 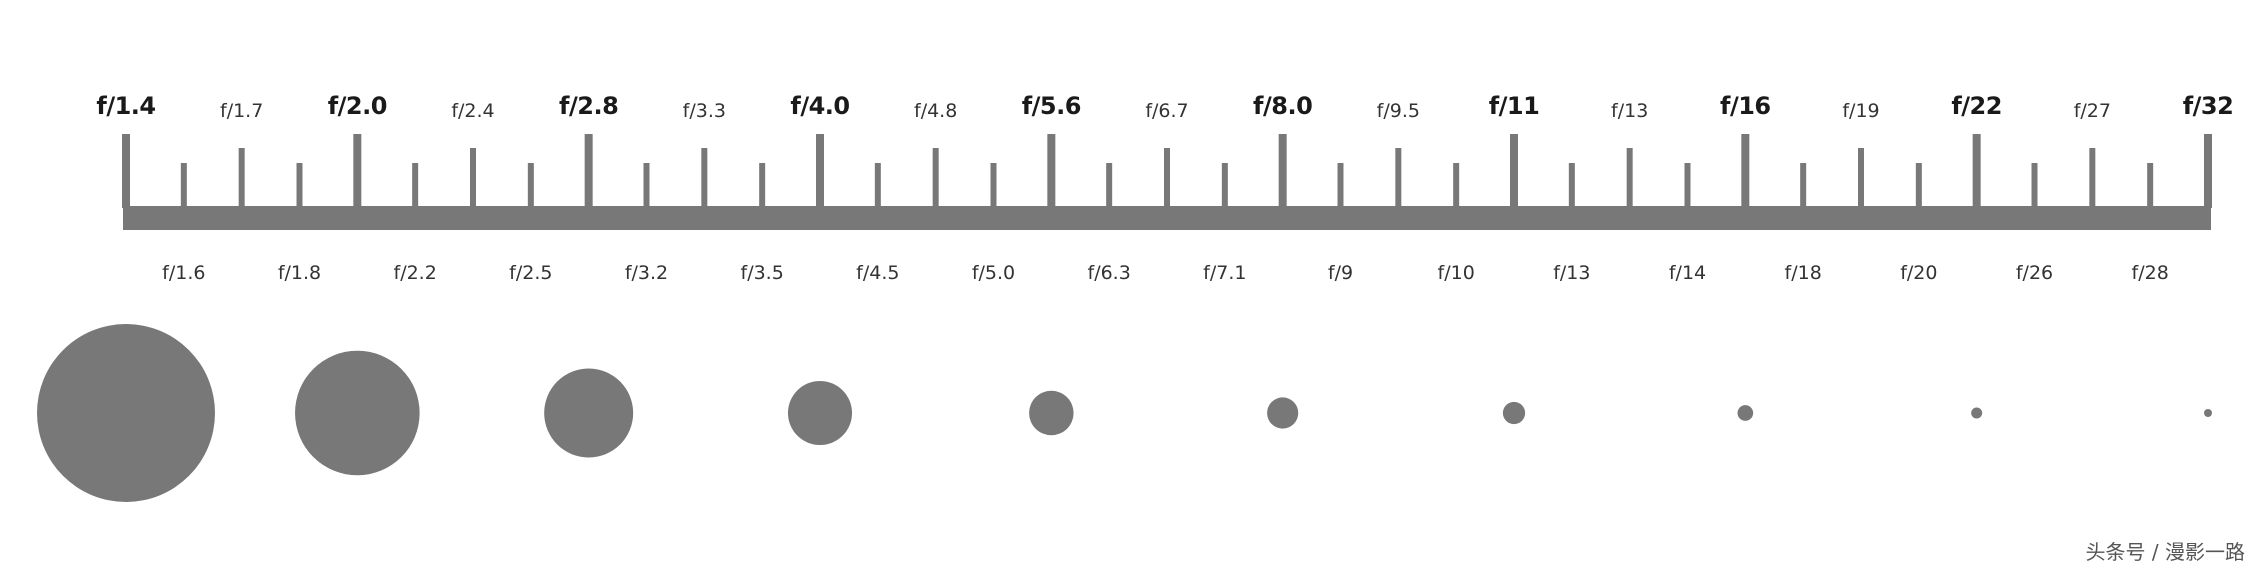 What do you see at coordinates (126, 106) in the screenshot?
I see `label-major-stop: f/1.4` at bounding box center [126, 106].